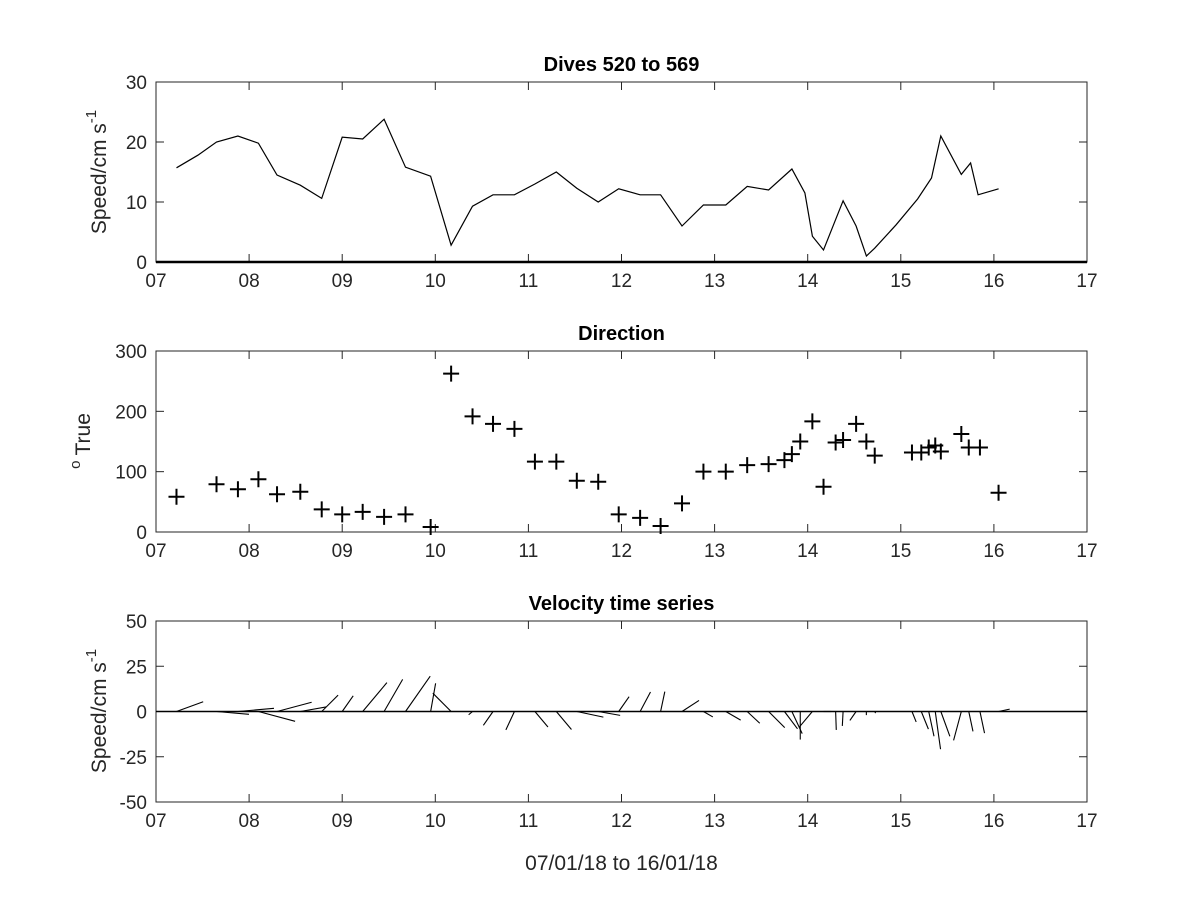 The height and width of the screenshot is (900, 1200). Describe the element at coordinates (993, 281) in the screenshot. I see `speed-panel-x-tick-label: 16` at that location.